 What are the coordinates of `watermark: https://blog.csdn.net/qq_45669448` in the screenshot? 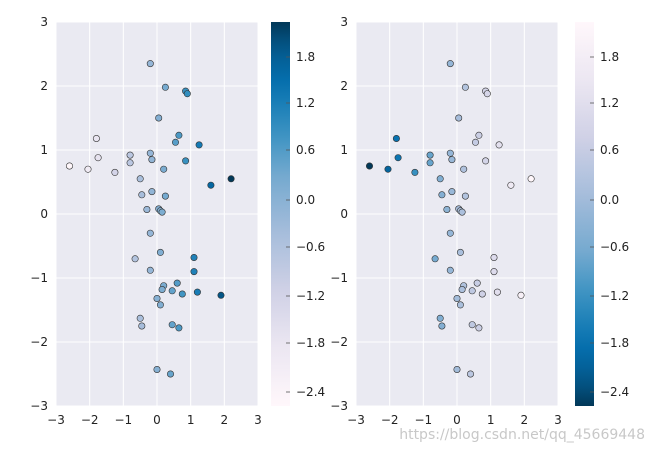 It's located at (522, 435).